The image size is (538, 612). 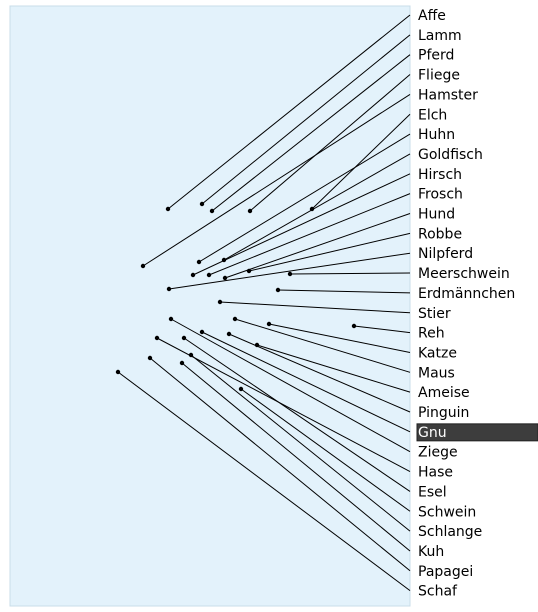 I want to click on leader-line-frosch, so click(x=309, y=234).